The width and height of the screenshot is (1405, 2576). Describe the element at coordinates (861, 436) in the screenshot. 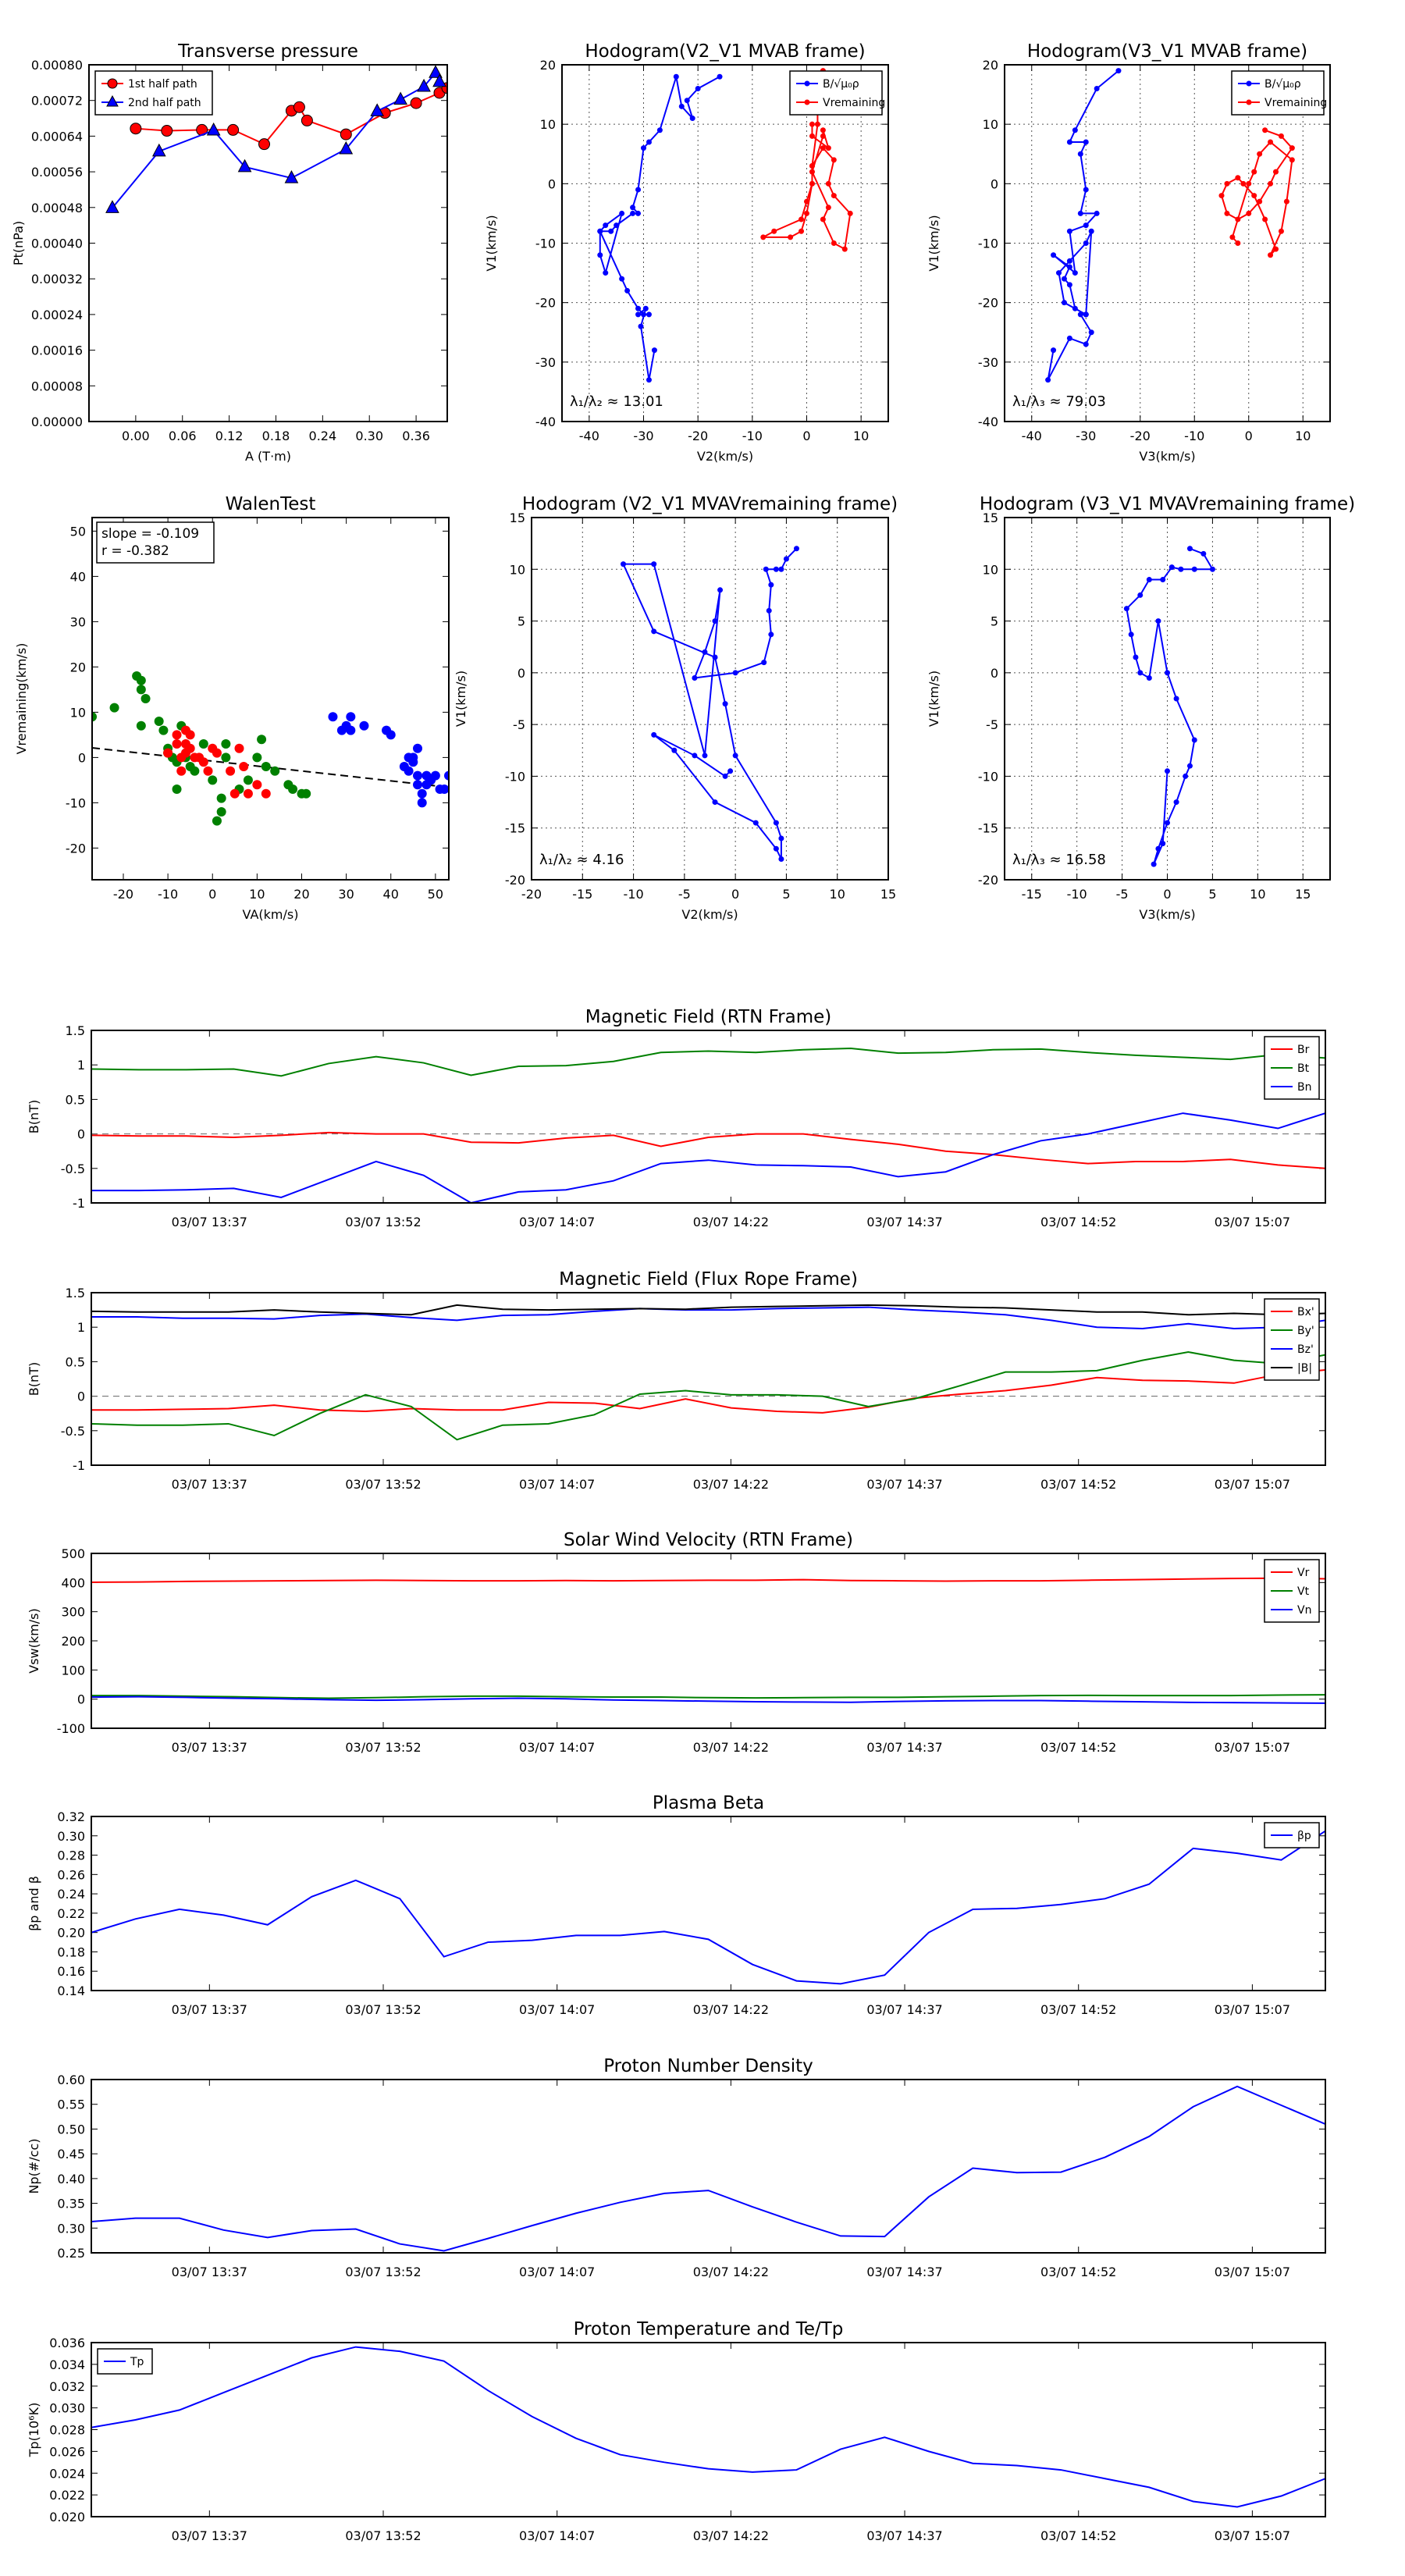

I see `x-tick-label: 10` at that location.